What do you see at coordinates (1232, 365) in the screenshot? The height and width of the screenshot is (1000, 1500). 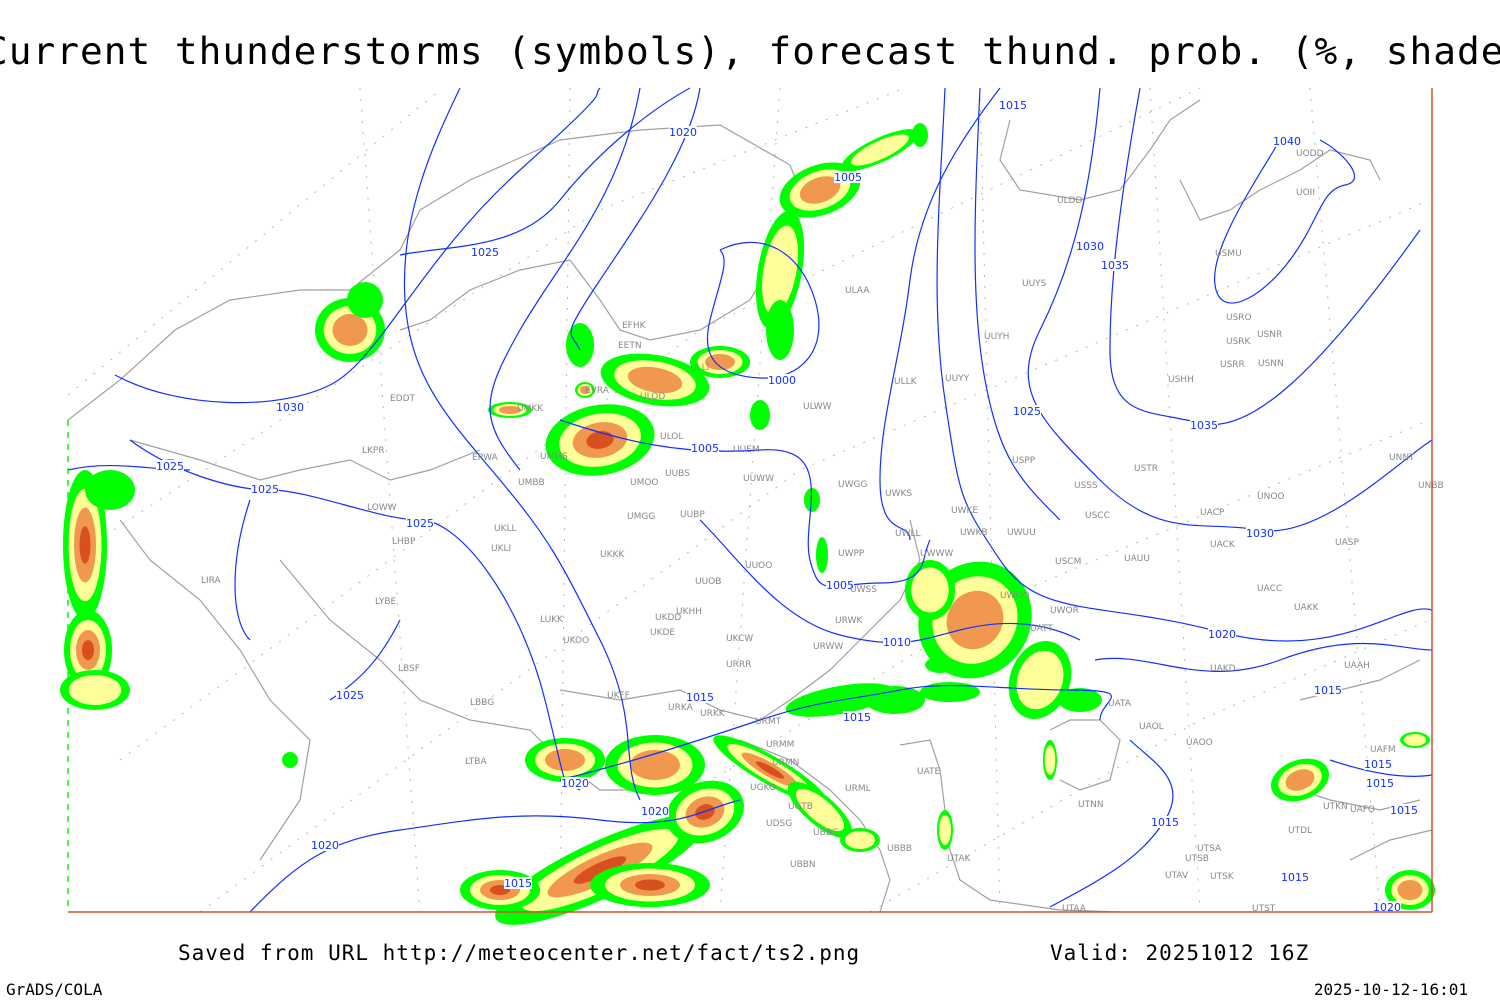 I see `station-label: USRR` at bounding box center [1232, 365].